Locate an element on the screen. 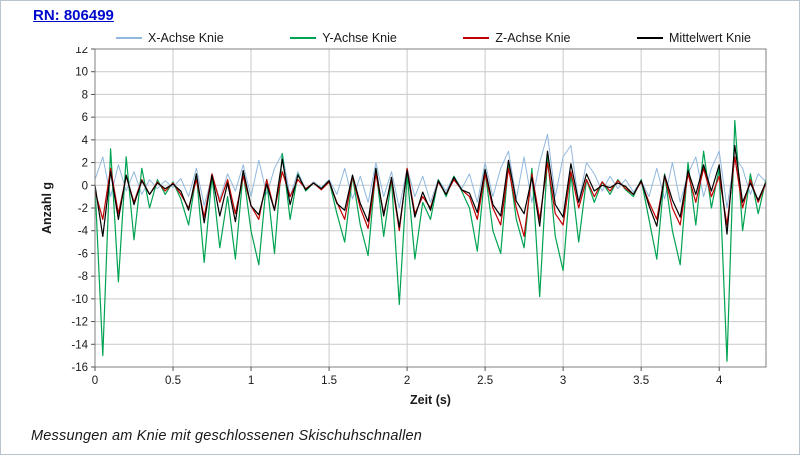 Image resolution: width=800 pixels, height=455 pixels. svg-text: -2 is located at coordinates (83, 209).